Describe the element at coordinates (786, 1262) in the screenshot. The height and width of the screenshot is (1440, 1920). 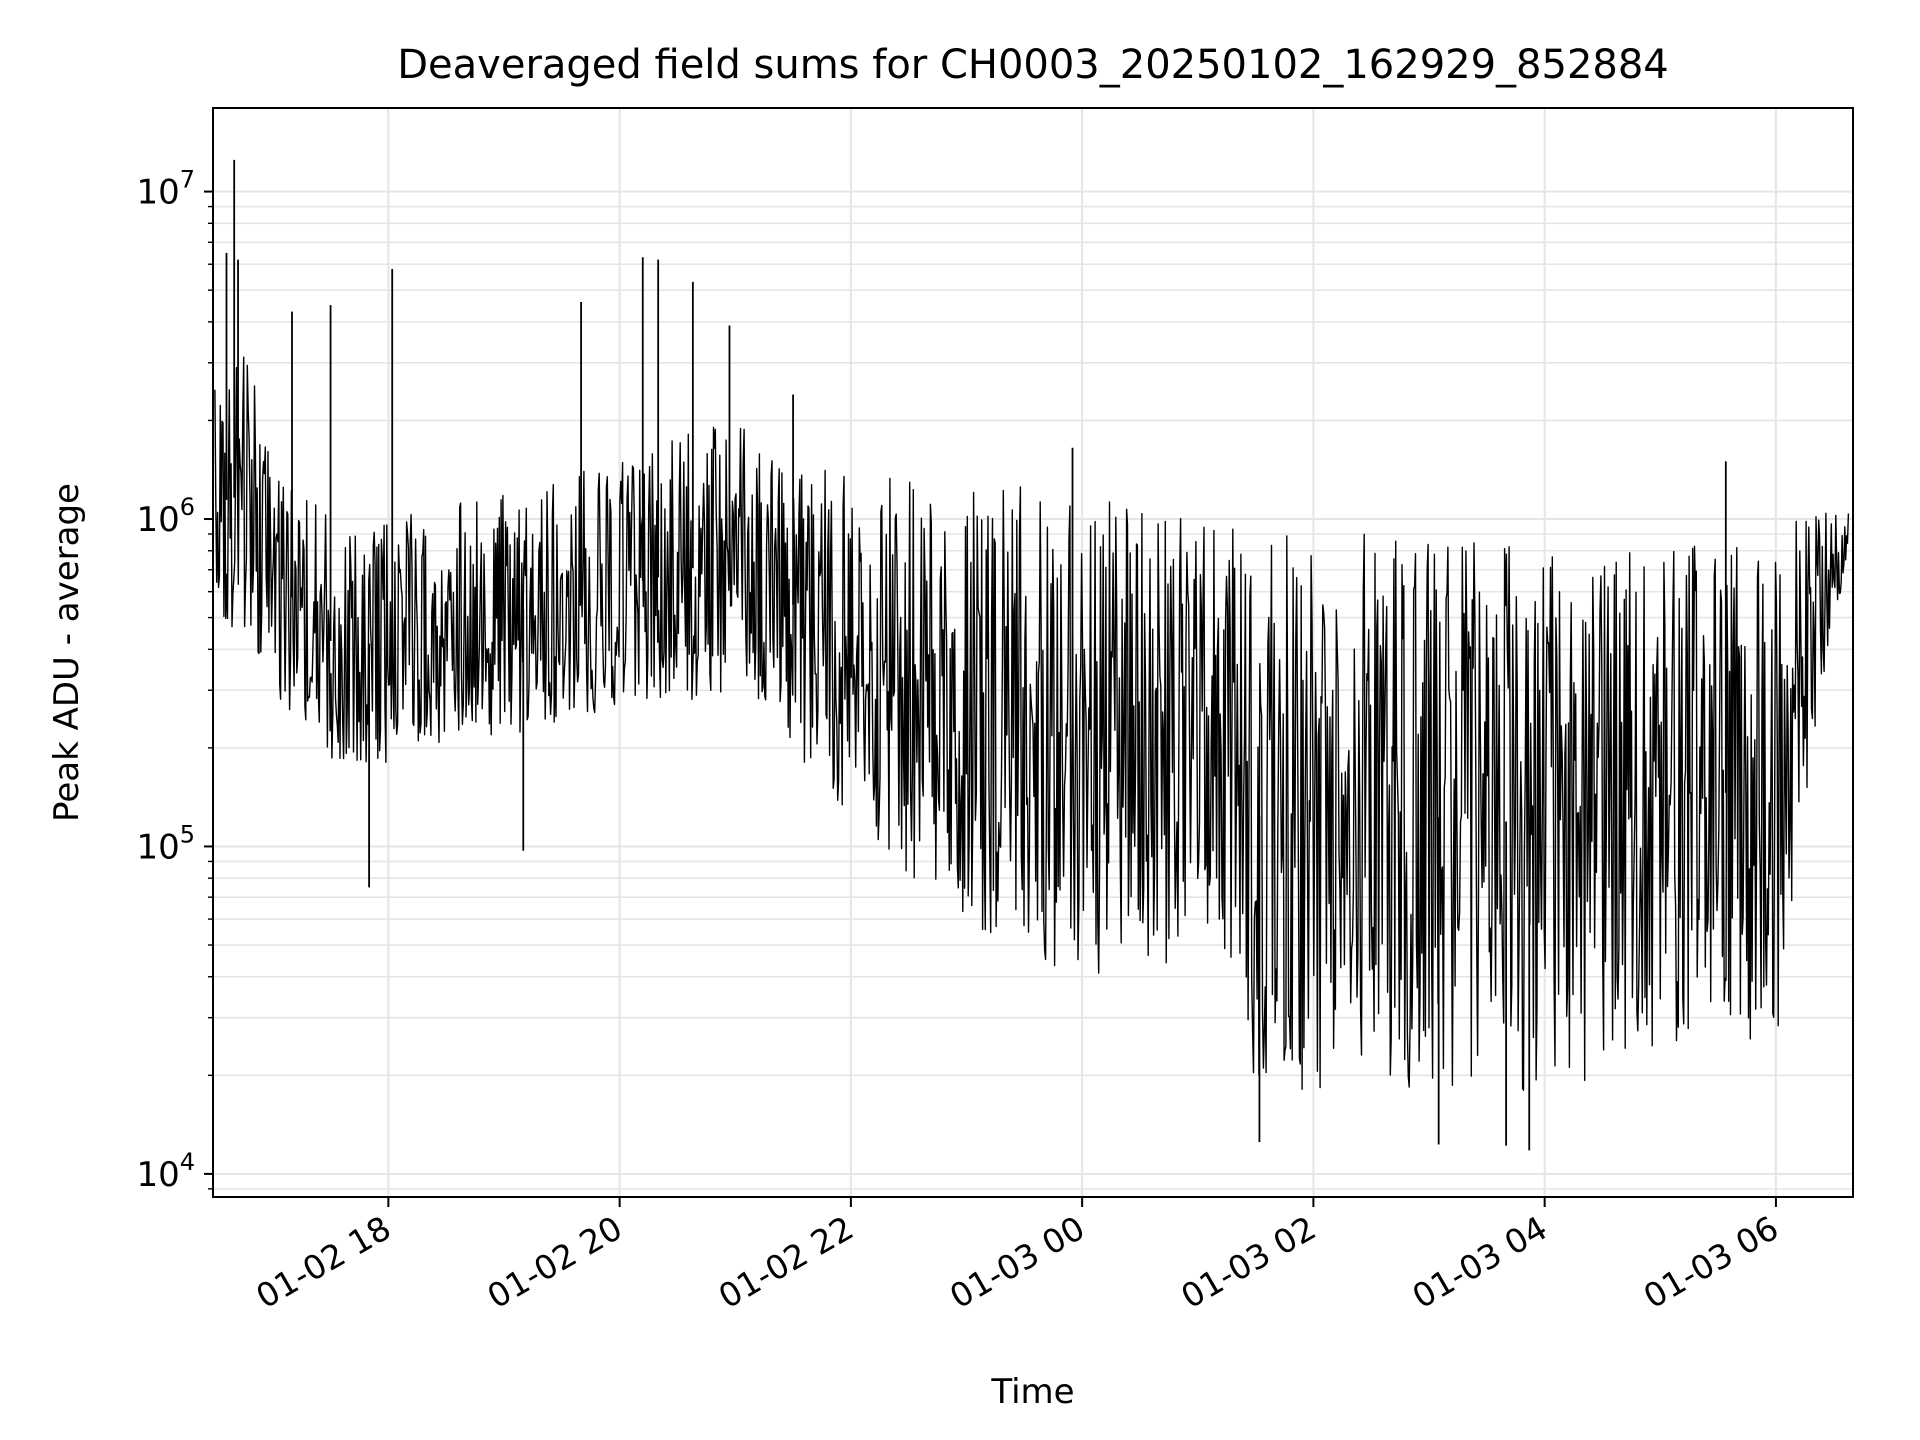
I see `x-tick-label: 01-02 22` at that location.